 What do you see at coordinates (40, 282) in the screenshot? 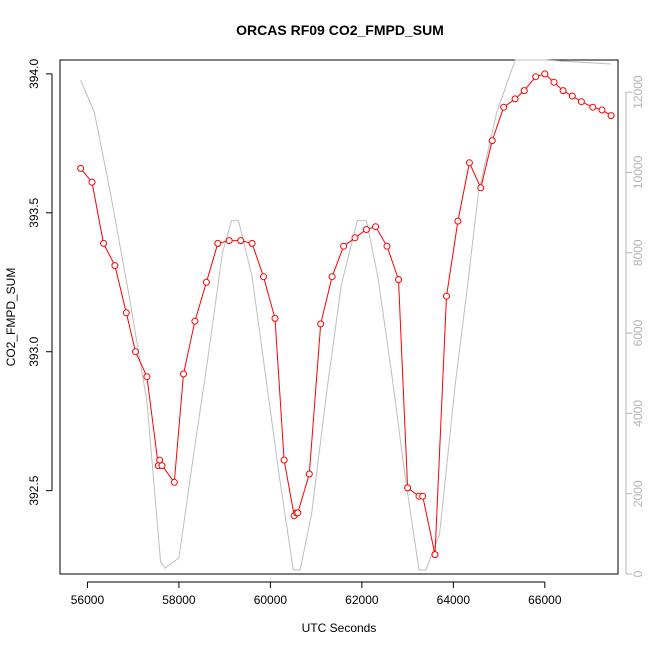
I see `y-axis: 392.5 393.0 393.5 394.0` at bounding box center [40, 282].